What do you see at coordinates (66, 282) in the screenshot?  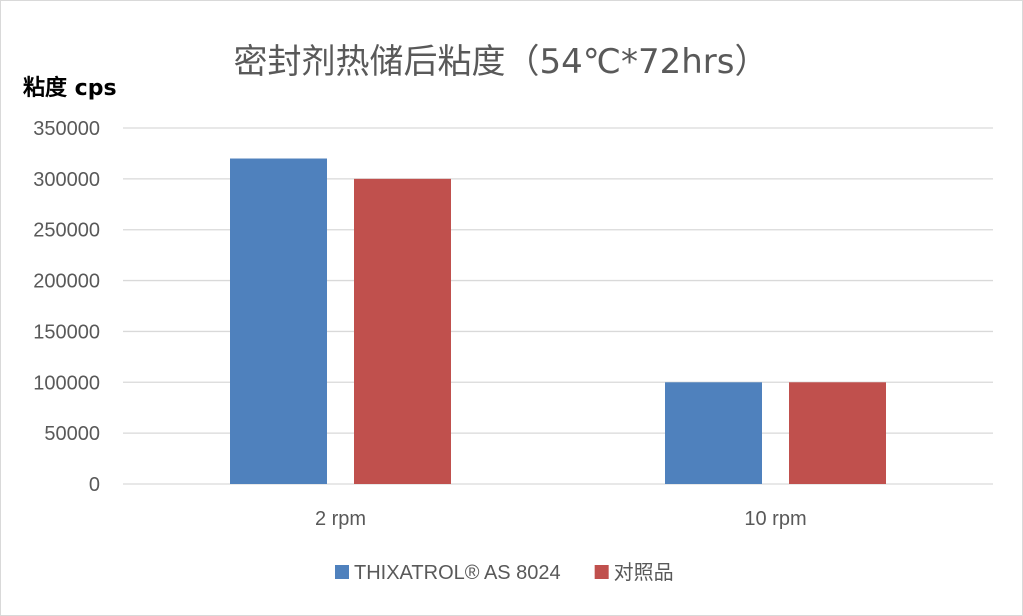 I see `y-tick-label: 200000` at bounding box center [66, 282].